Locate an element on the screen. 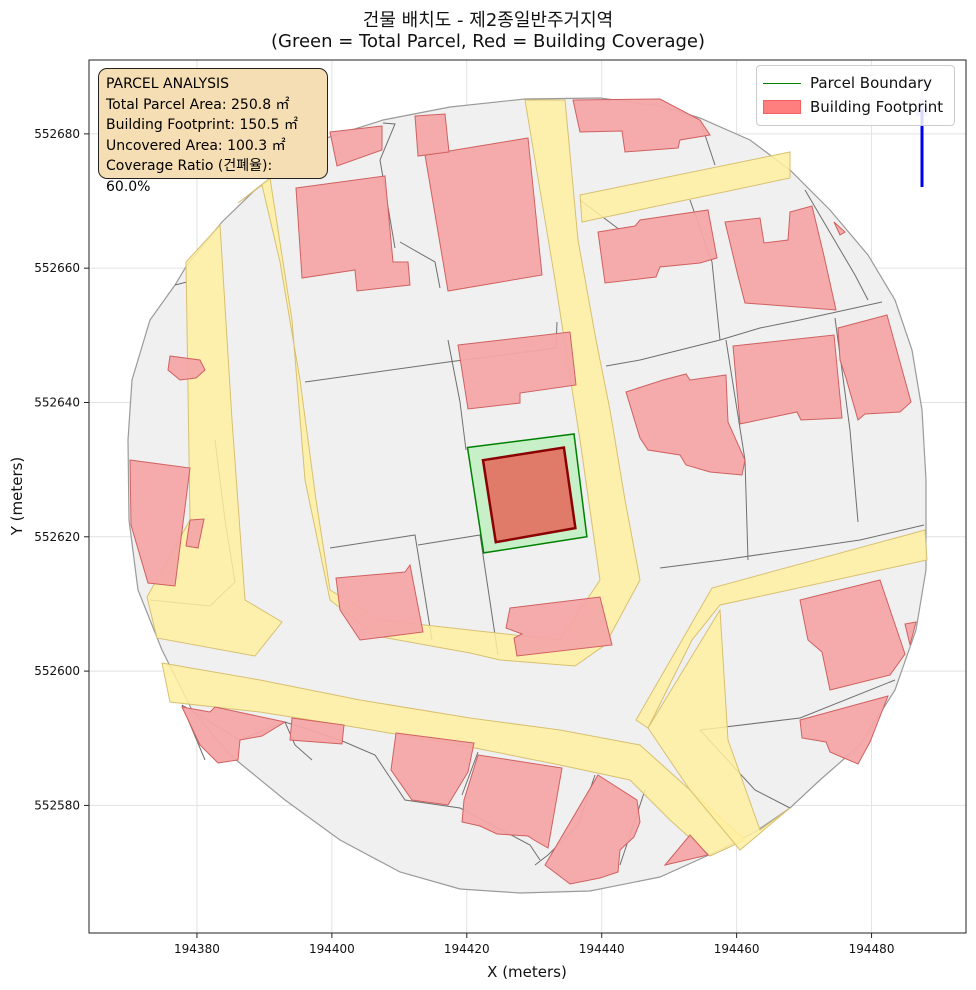 The height and width of the screenshot is (990, 976). x-tick-label: 194420 is located at coordinates (467, 949).